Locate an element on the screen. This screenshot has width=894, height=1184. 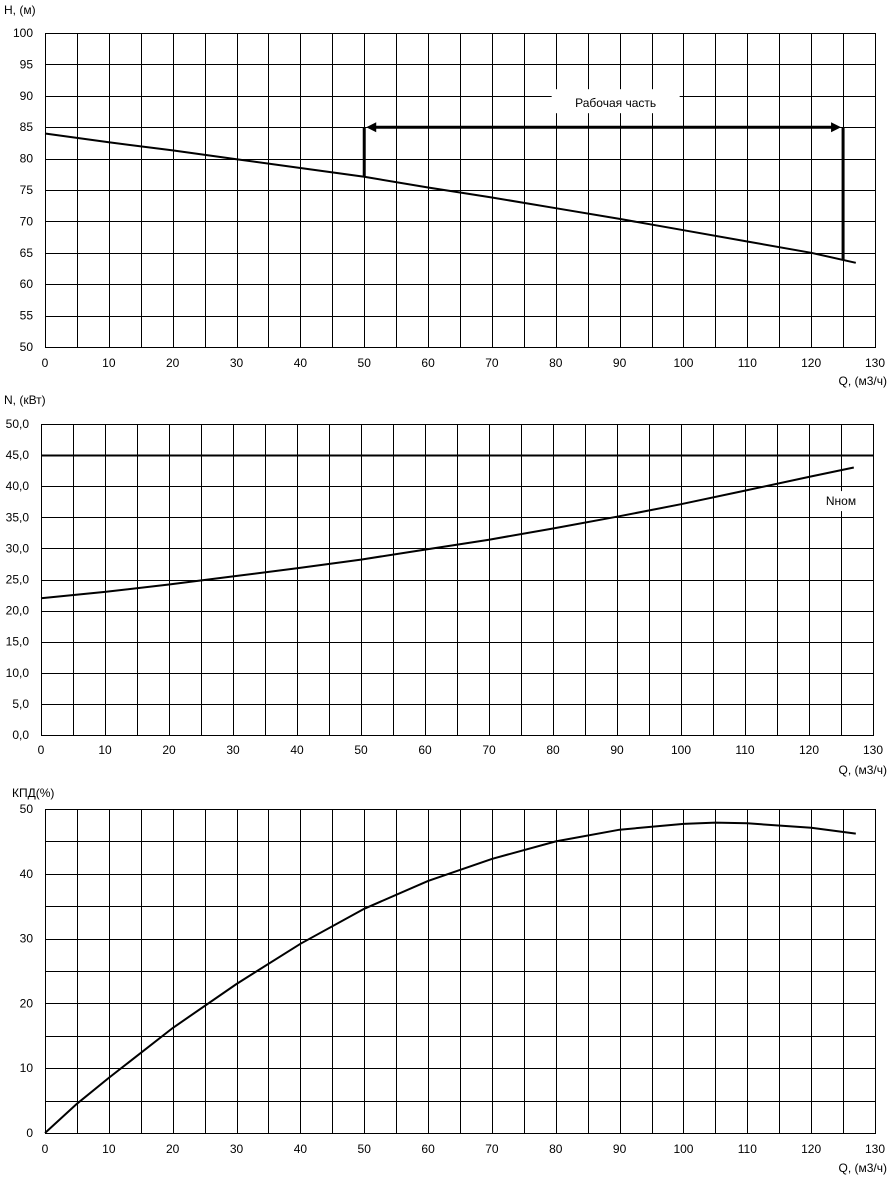
annotation-label: Рабочая часть is located at coordinates (615, 103).